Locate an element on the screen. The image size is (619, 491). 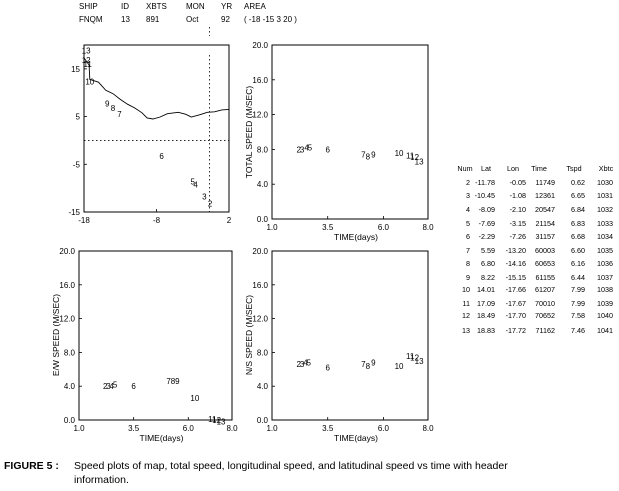
table-cell: -15.15 is located at coordinates (516, 277).